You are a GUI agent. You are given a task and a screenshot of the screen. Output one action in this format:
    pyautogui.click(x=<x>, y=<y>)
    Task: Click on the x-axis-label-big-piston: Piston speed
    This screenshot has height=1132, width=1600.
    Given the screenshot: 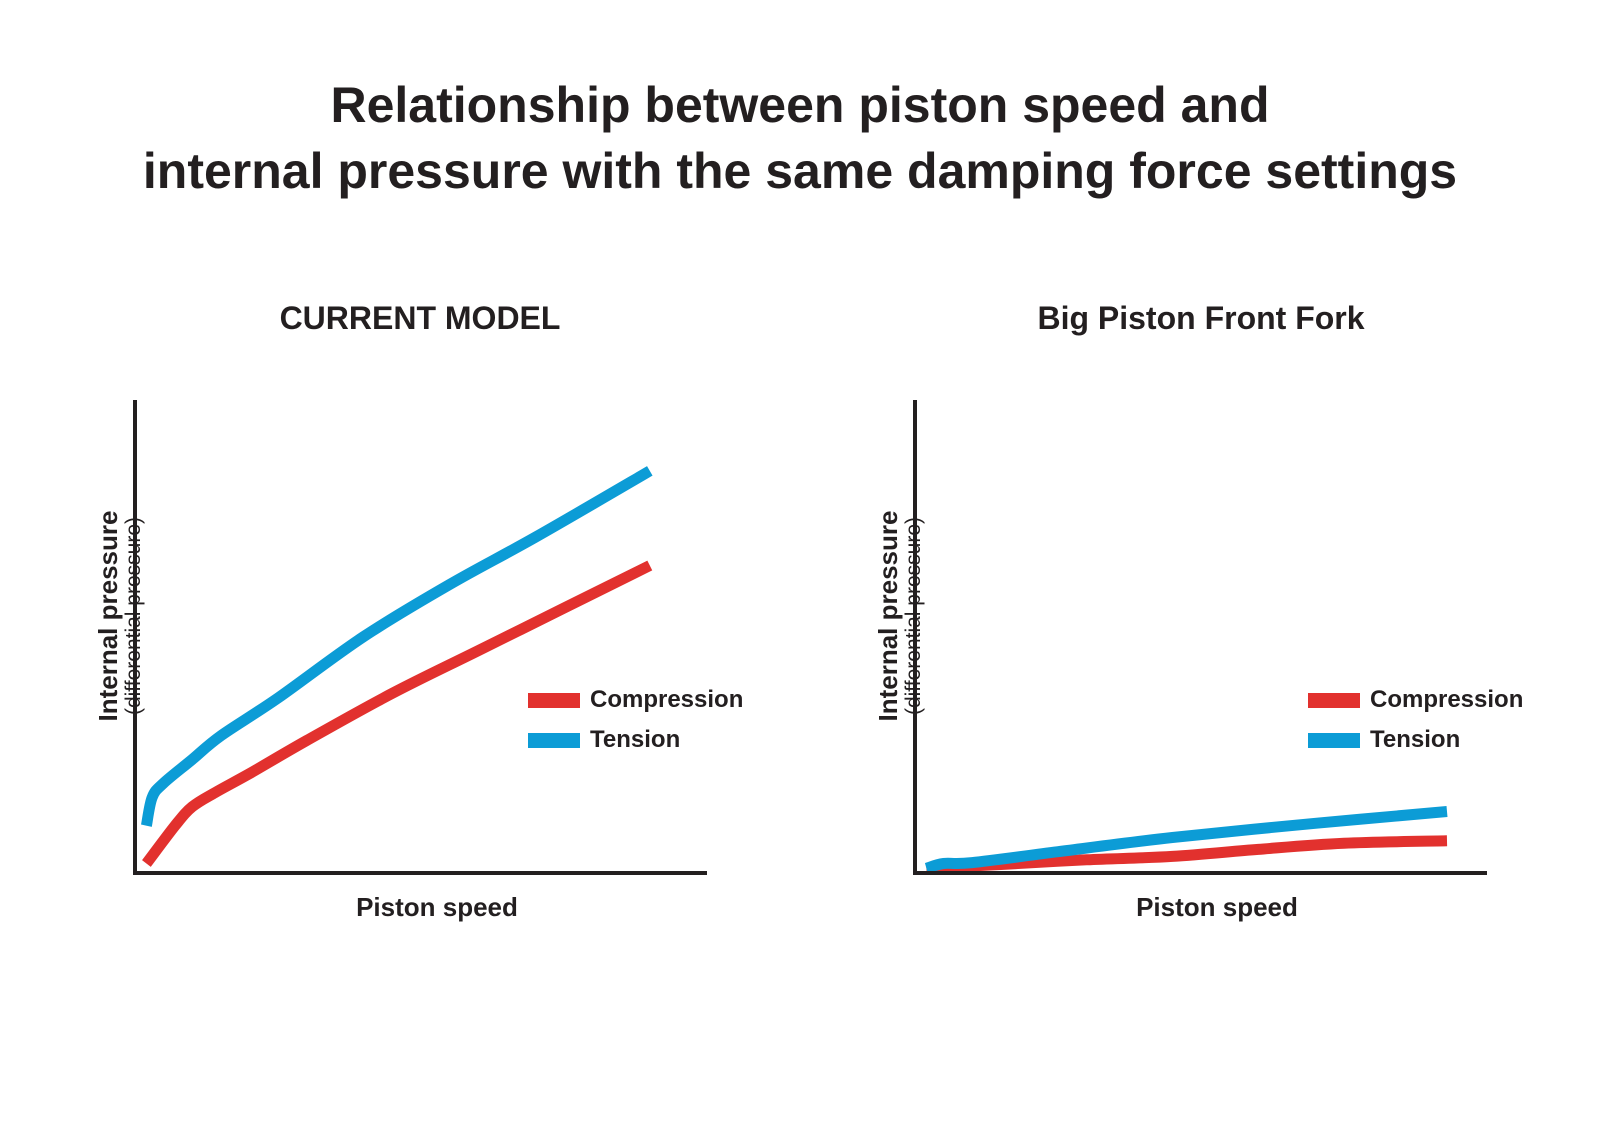 What is the action you would take?
    pyautogui.click(x=1217, y=907)
    